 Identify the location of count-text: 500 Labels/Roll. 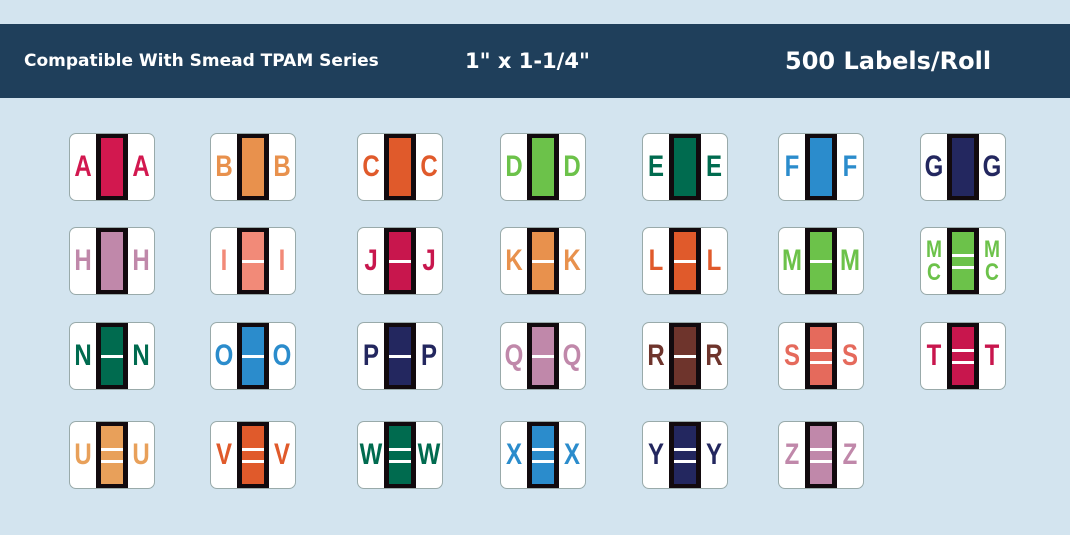
(888, 61).